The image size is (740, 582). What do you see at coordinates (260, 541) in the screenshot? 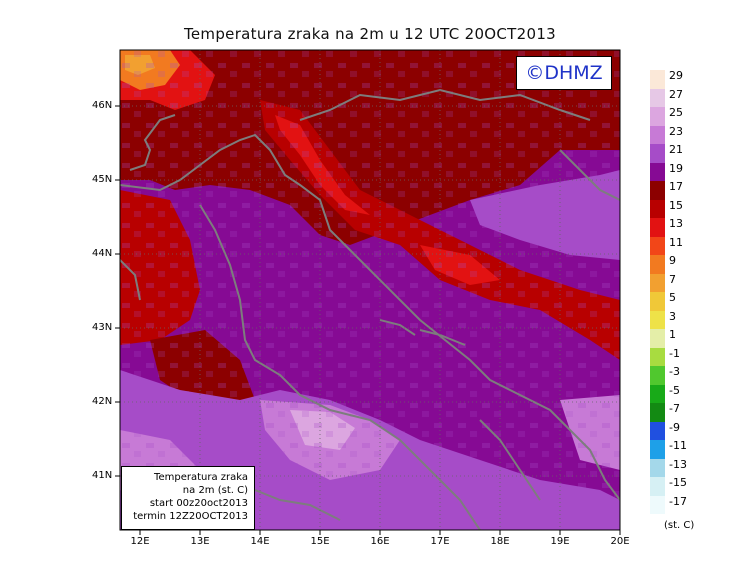
I see `lon-label-14e: 14E` at bounding box center [260, 541].